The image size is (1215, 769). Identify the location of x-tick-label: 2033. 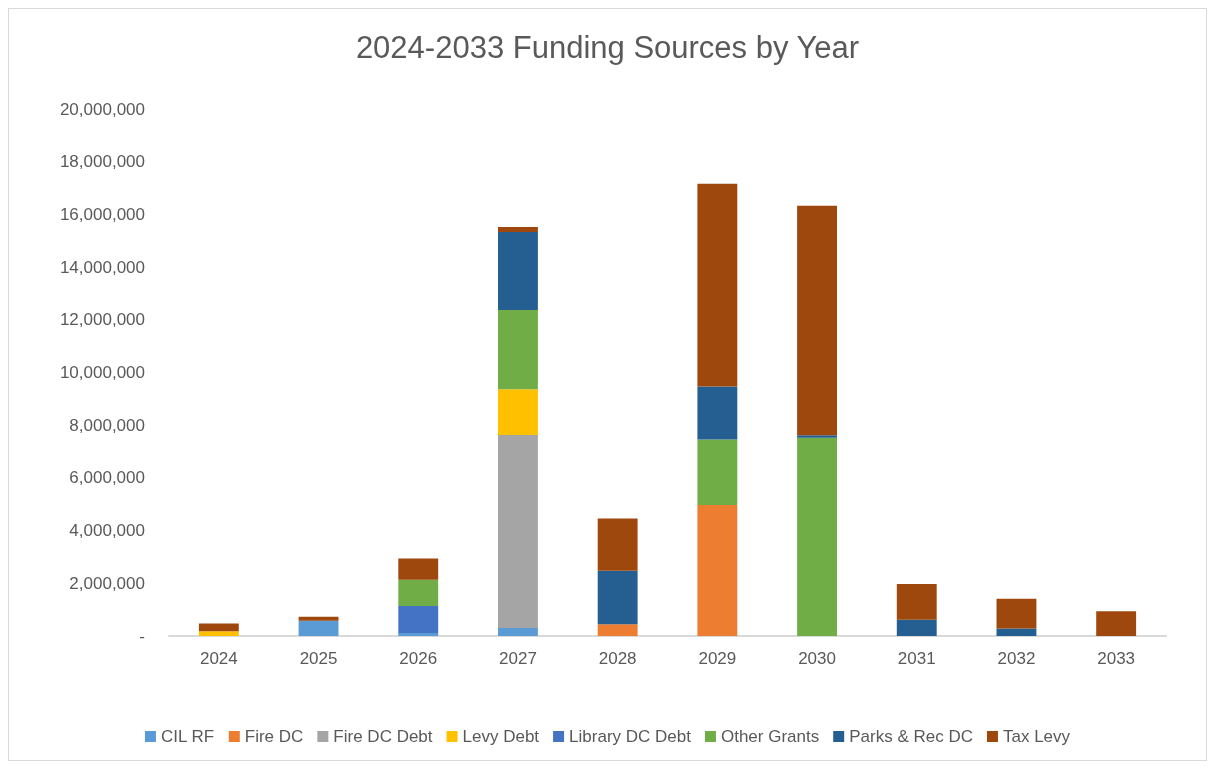
(1116, 658).